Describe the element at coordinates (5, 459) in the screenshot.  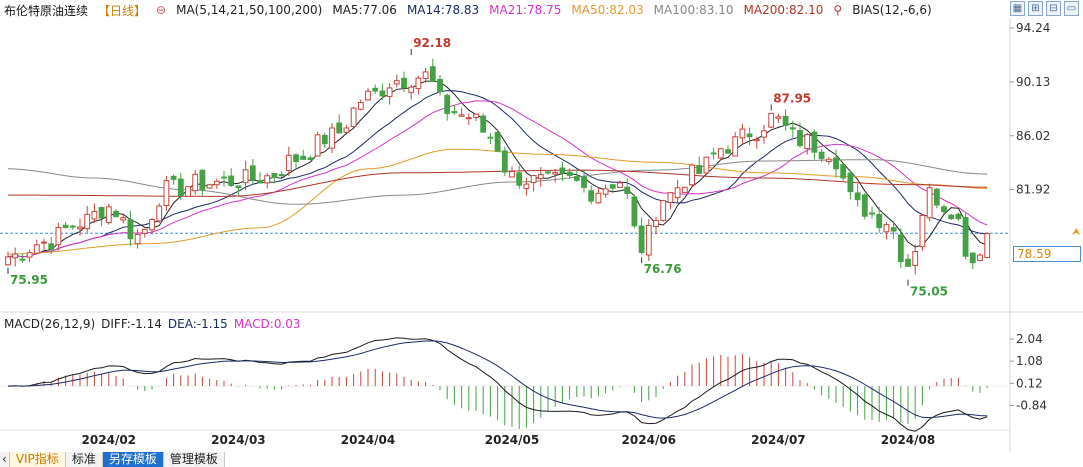
I see `prev-arrow-icon: ‹` at that location.